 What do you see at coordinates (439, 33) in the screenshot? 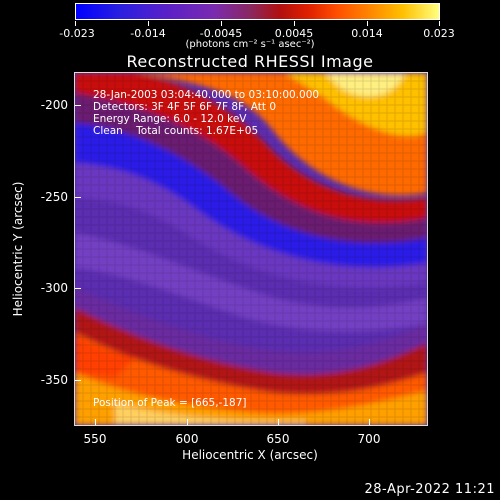
I see `colorbar-label: 0.023` at bounding box center [439, 33].